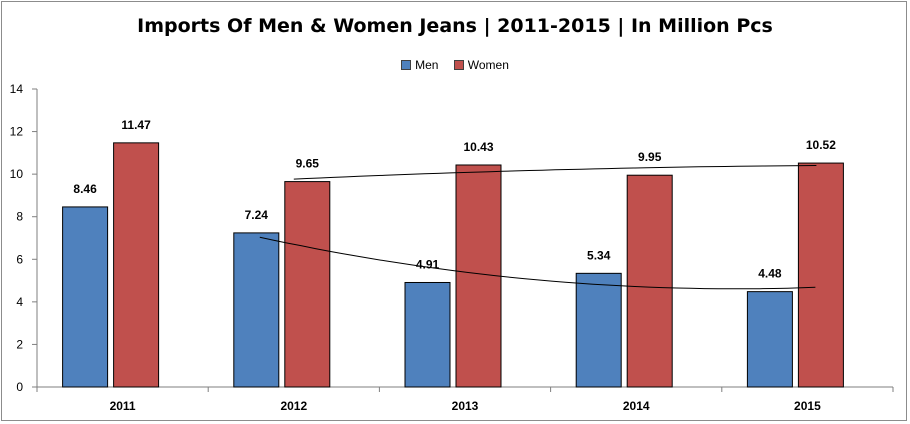 The height and width of the screenshot is (424, 910). Describe the element at coordinates (19, 259) in the screenshot. I see `y-tick-label: 6` at that location.